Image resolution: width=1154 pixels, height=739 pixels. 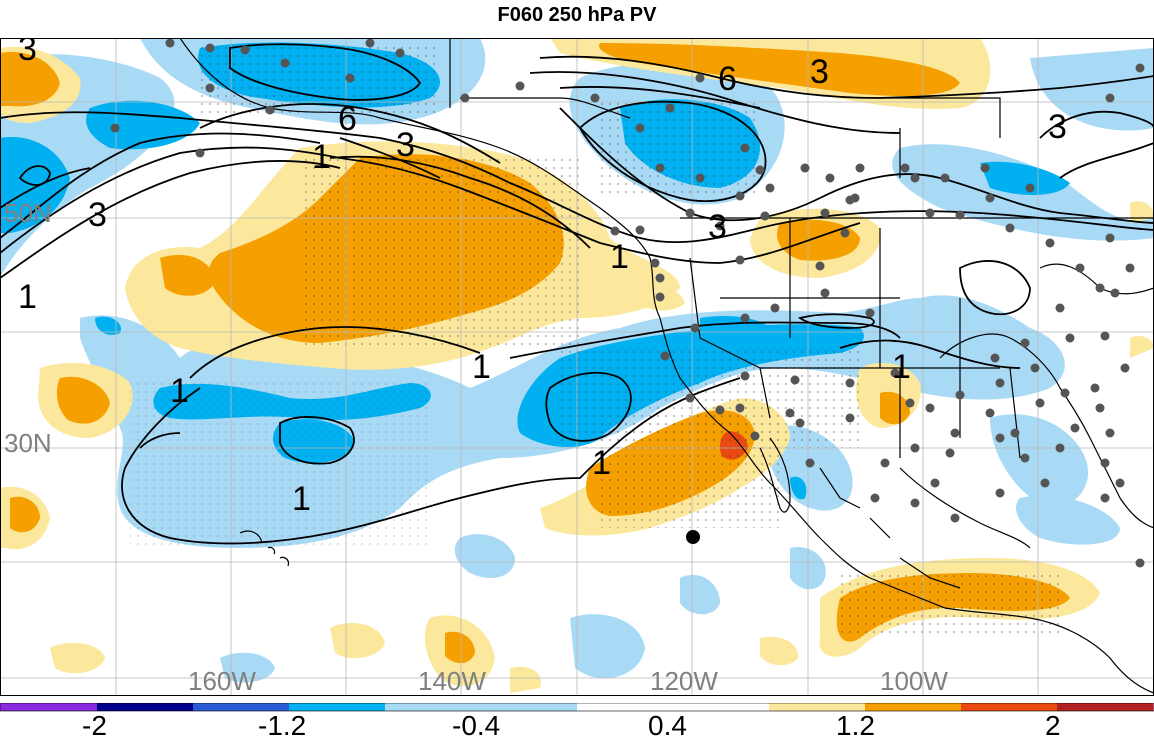 What do you see at coordinates (684, 681) in the screenshot?
I see `lon-label: 120W` at bounding box center [684, 681].